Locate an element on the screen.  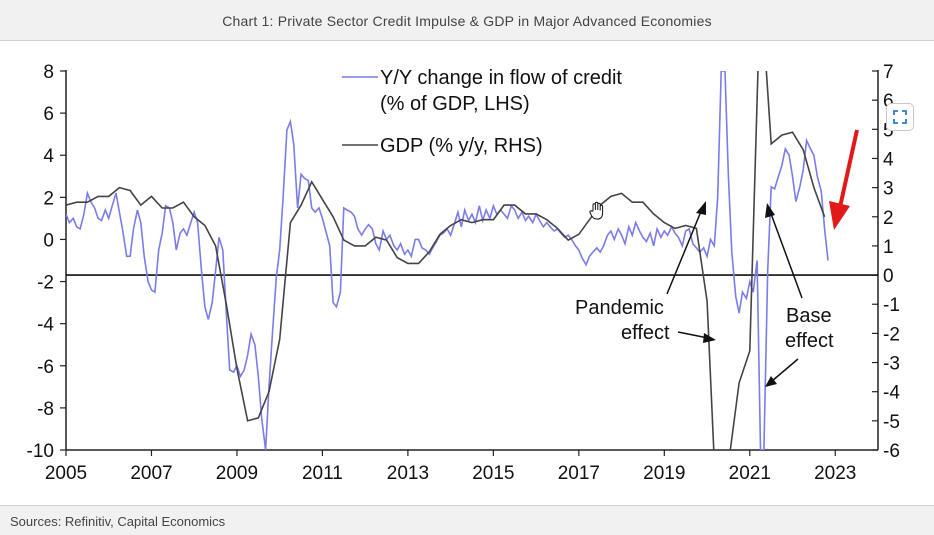
right-tick-label: 2 is located at coordinates (888, 218).